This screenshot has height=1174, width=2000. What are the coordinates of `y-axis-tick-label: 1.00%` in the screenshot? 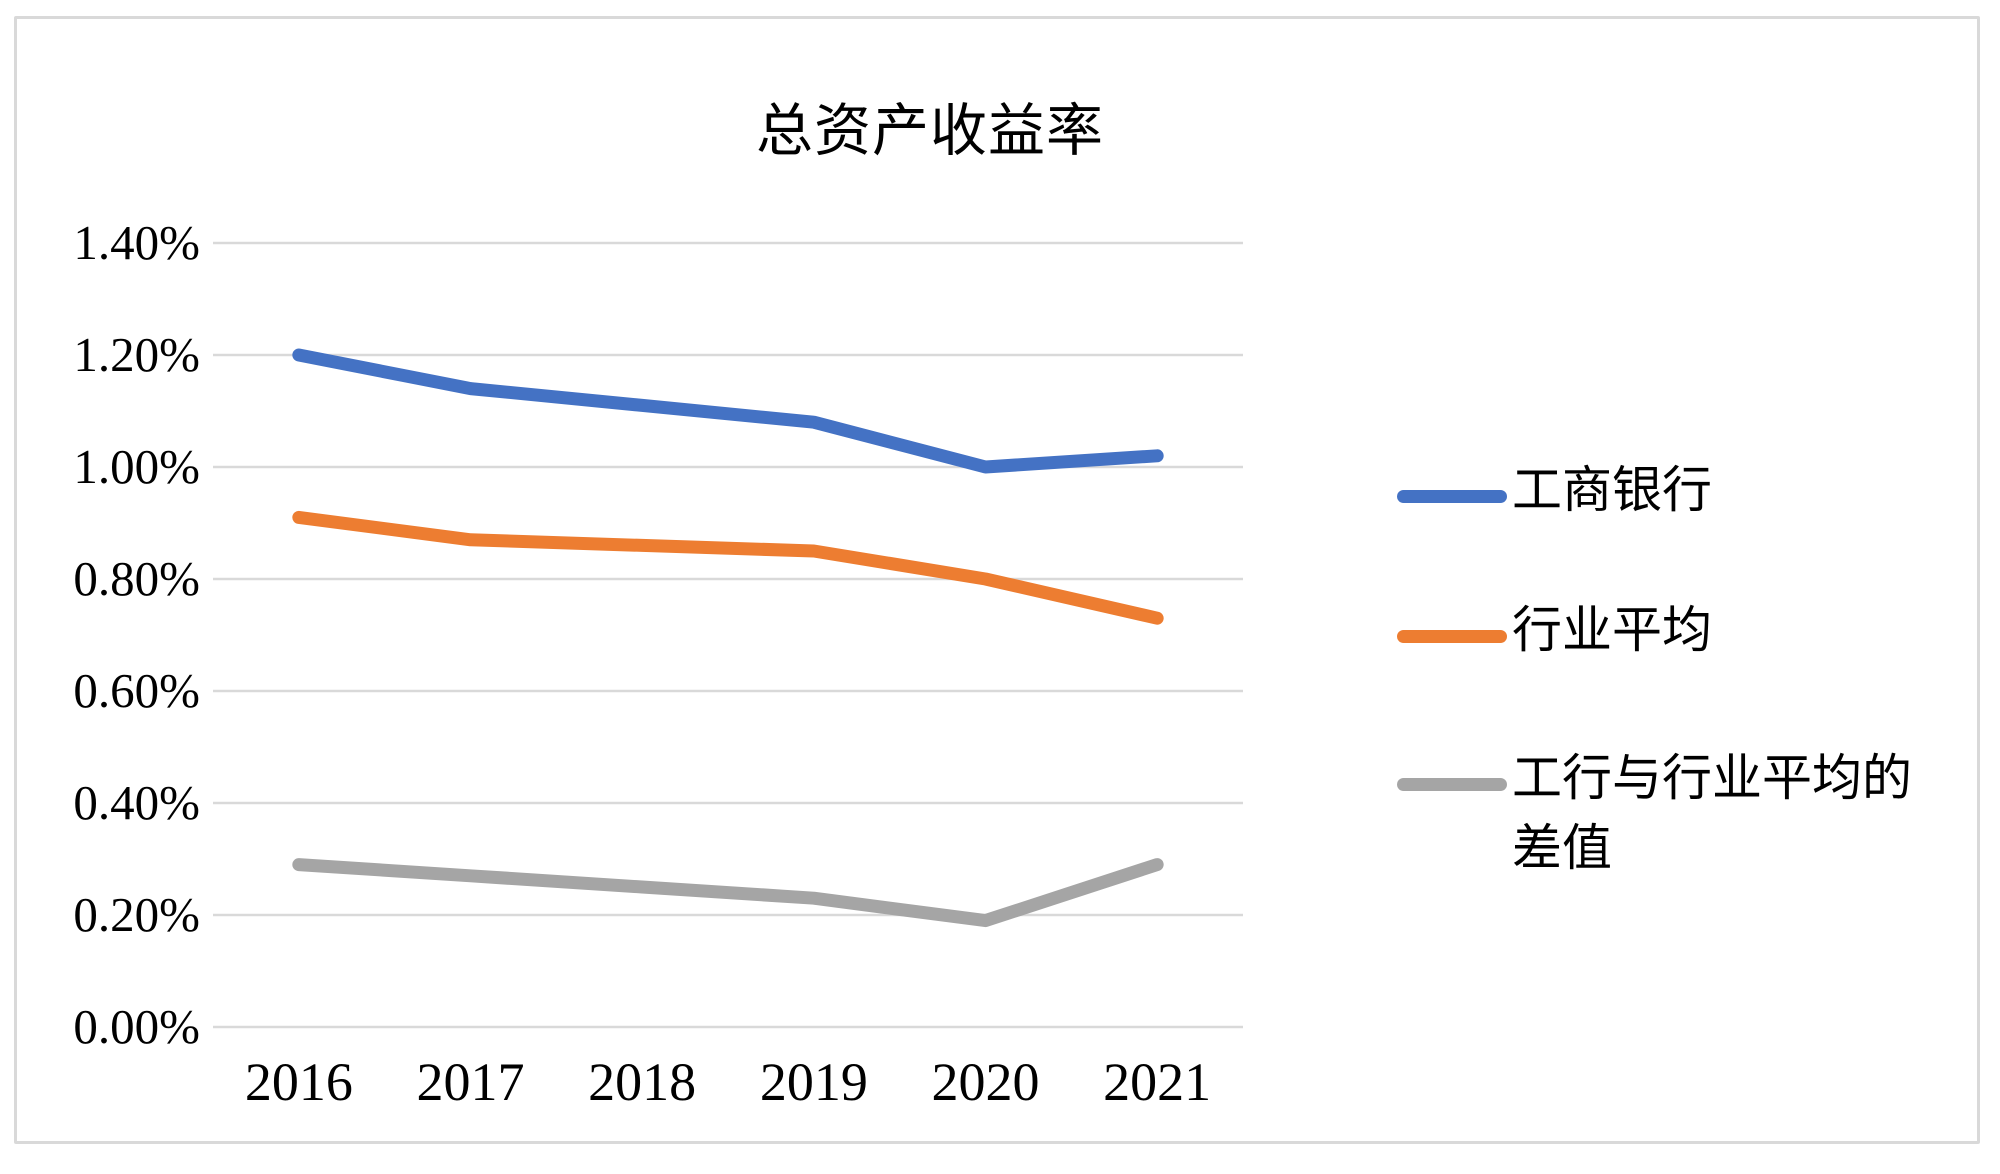 It's located at (136, 466).